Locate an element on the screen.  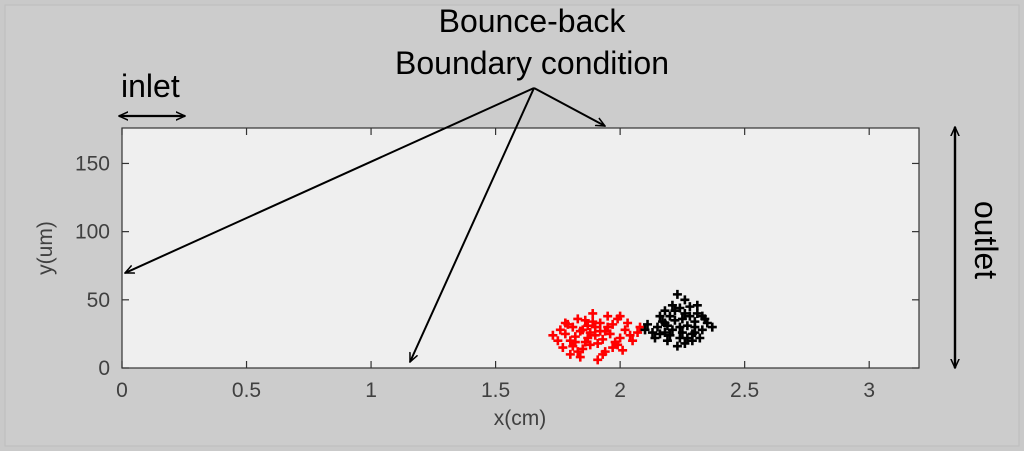
boundary-arrow-top is located at coordinates (569, 107).